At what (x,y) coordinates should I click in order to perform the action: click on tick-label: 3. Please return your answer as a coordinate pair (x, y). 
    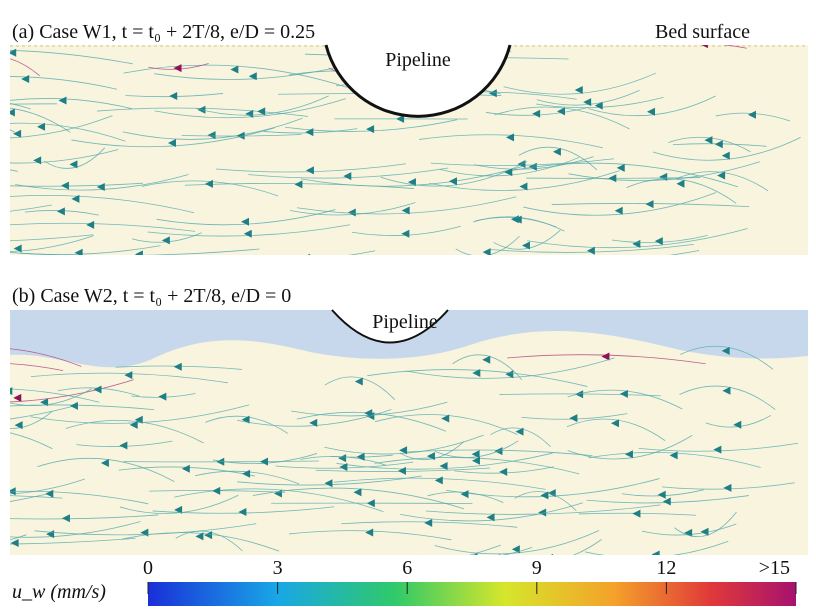
    Looking at the image, I should click on (278, 568).